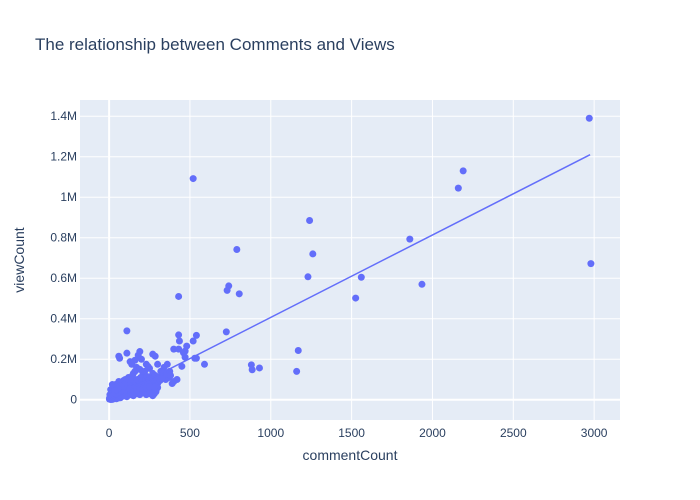  Describe the element at coordinates (63, 258) in the screenshot. I see `y-axis-ticks: 0 0.2M 0.4M 0.6M 0.8M 1M 1.2M 1.4M` at that location.